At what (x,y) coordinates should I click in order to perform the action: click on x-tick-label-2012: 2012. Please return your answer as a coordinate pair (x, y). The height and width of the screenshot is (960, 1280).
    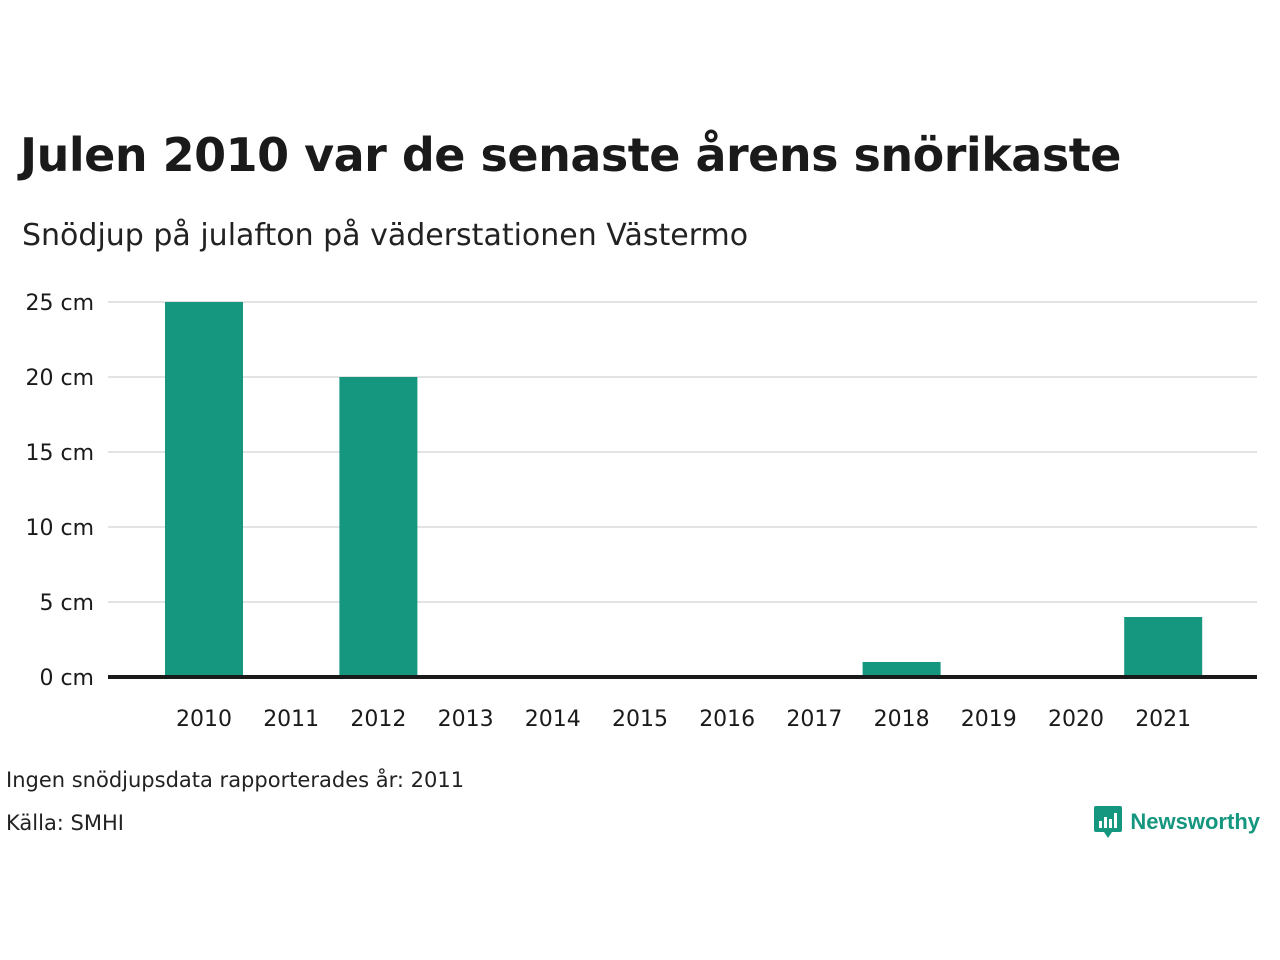
    Looking at the image, I should click on (378, 719).